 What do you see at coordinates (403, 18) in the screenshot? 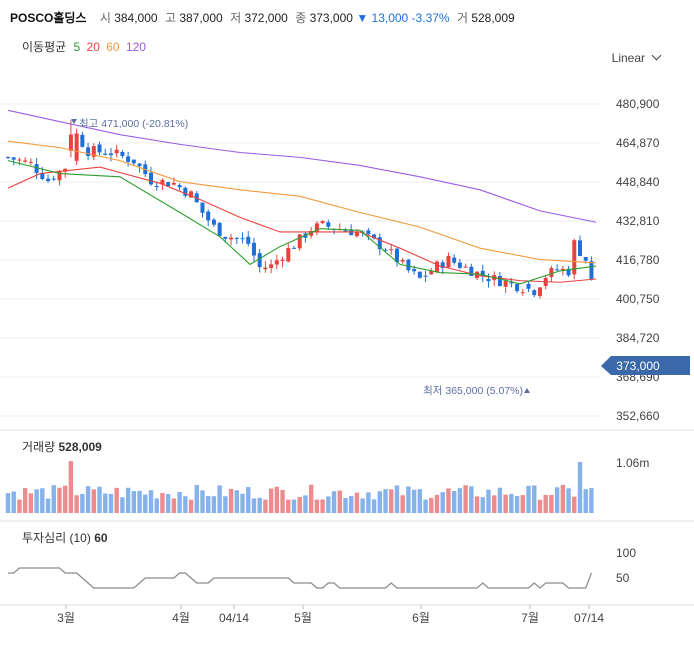
I see `change-value: ▼ 13,000 -3.37%` at bounding box center [403, 18].